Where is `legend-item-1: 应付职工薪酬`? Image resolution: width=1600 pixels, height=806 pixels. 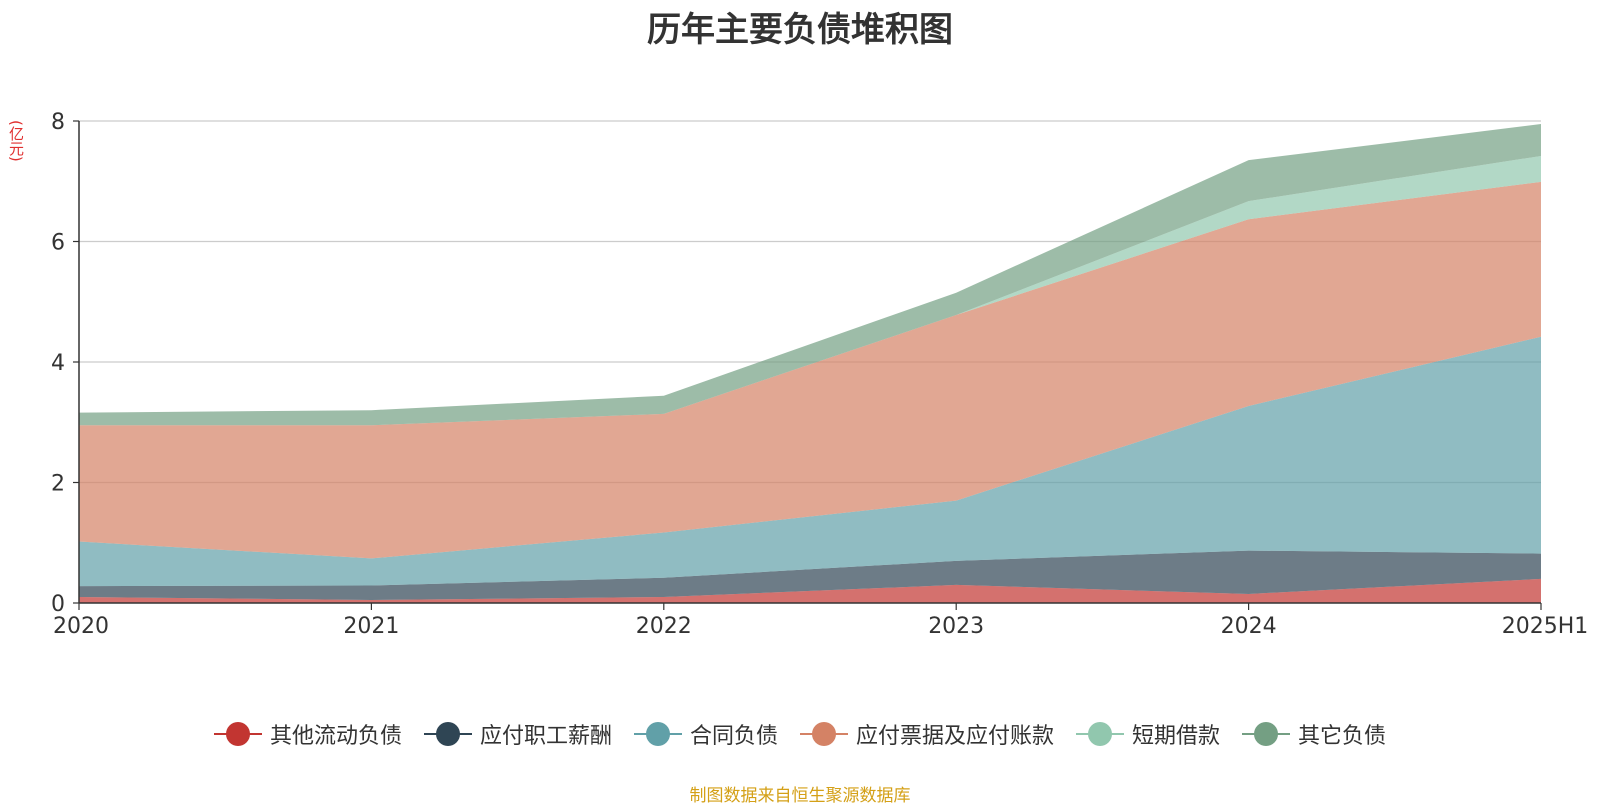
legend-item-1: 应付职工薪酬 is located at coordinates (517, 734).